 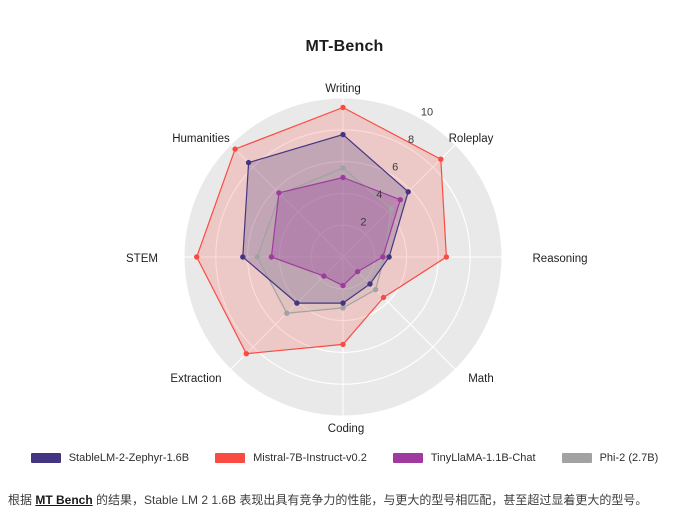 What do you see at coordinates (391, 209) in the screenshot?
I see `data-point-3-roleplay` at bounding box center [391, 209].